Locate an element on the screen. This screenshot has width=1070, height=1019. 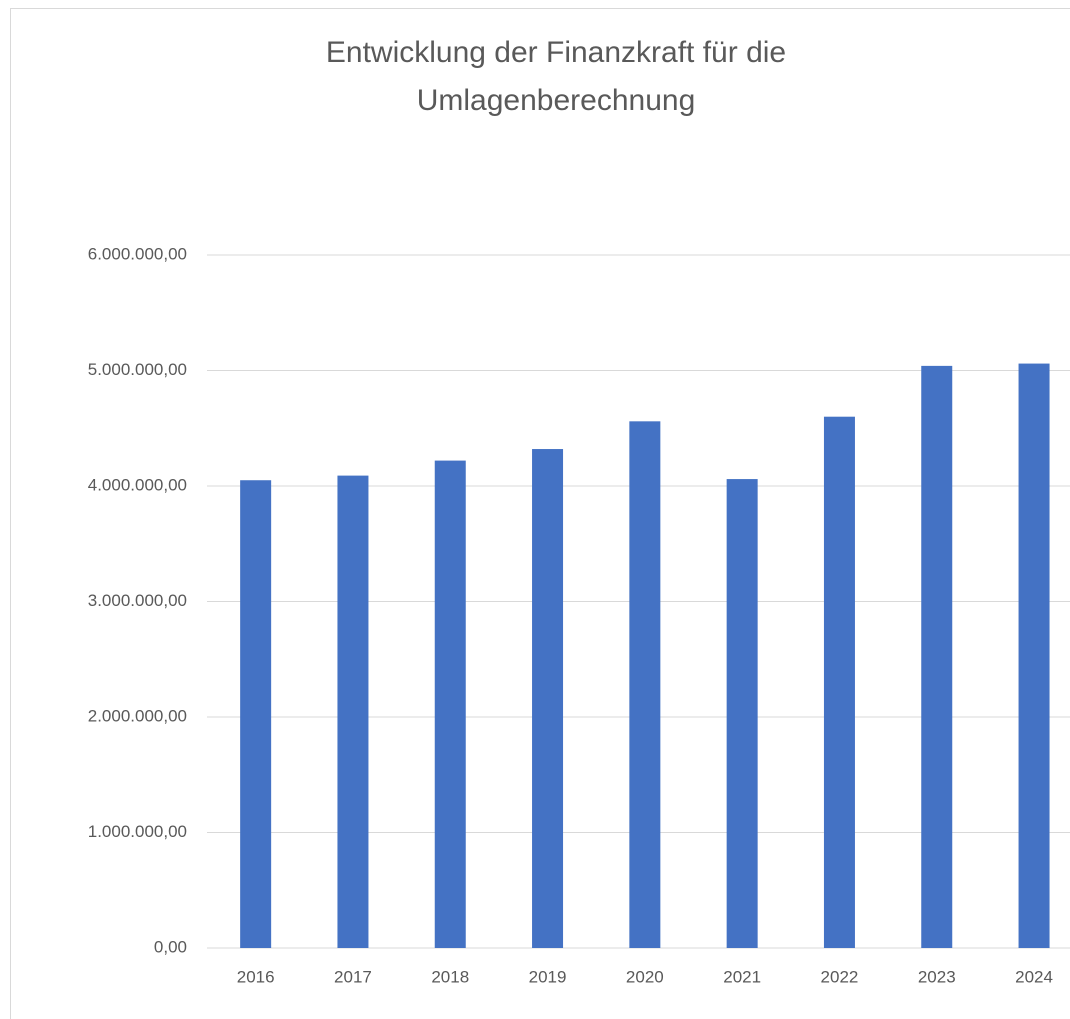
x-tick-label: 2024 is located at coordinates (1034, 976).